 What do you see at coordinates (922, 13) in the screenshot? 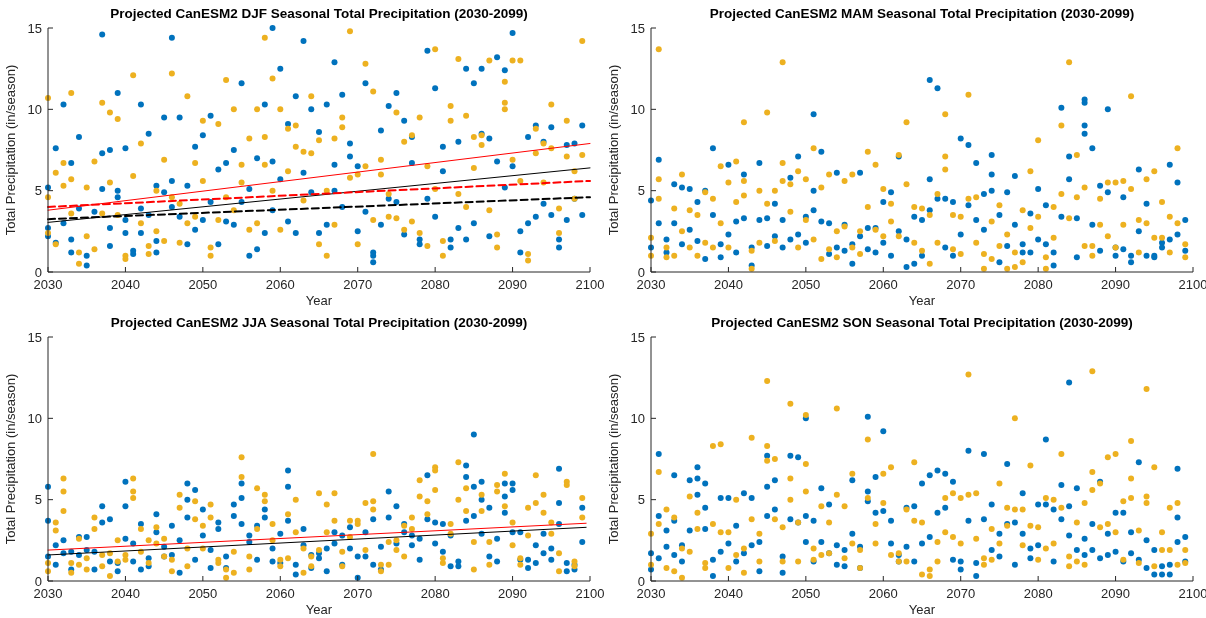
I see `chart-title: Projected CanESM2 MAM Seasonal Total Precipitation (2030-2099)` at bounding box center [922, 13].